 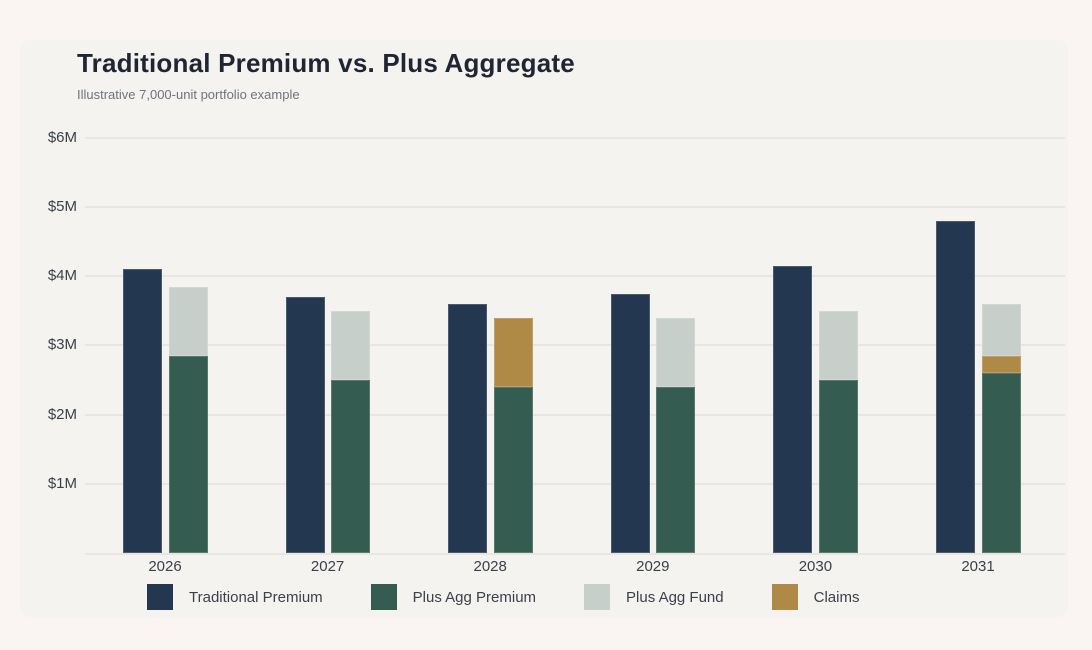 What do you see at coordinates (62, 483) in the screenshot?
I see `y-tick-label: $1M` at bounding box center [62, 483].